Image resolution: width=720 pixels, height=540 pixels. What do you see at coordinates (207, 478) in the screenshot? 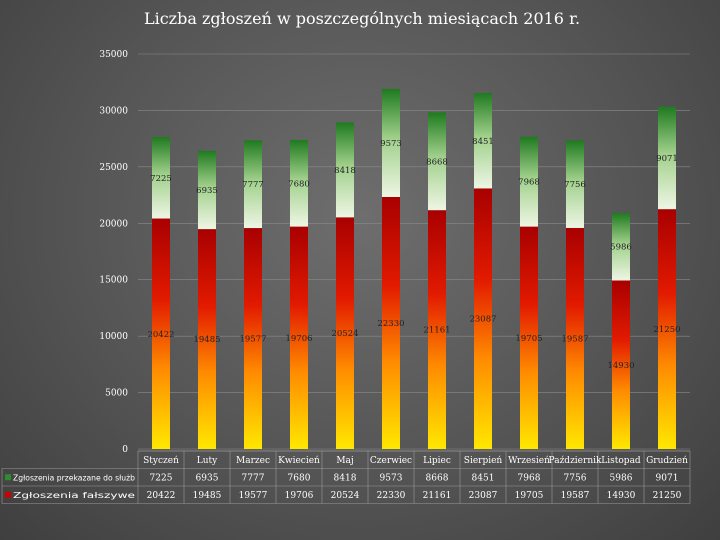
I see `table-cell: 6935` at bounding box center [207, 478].